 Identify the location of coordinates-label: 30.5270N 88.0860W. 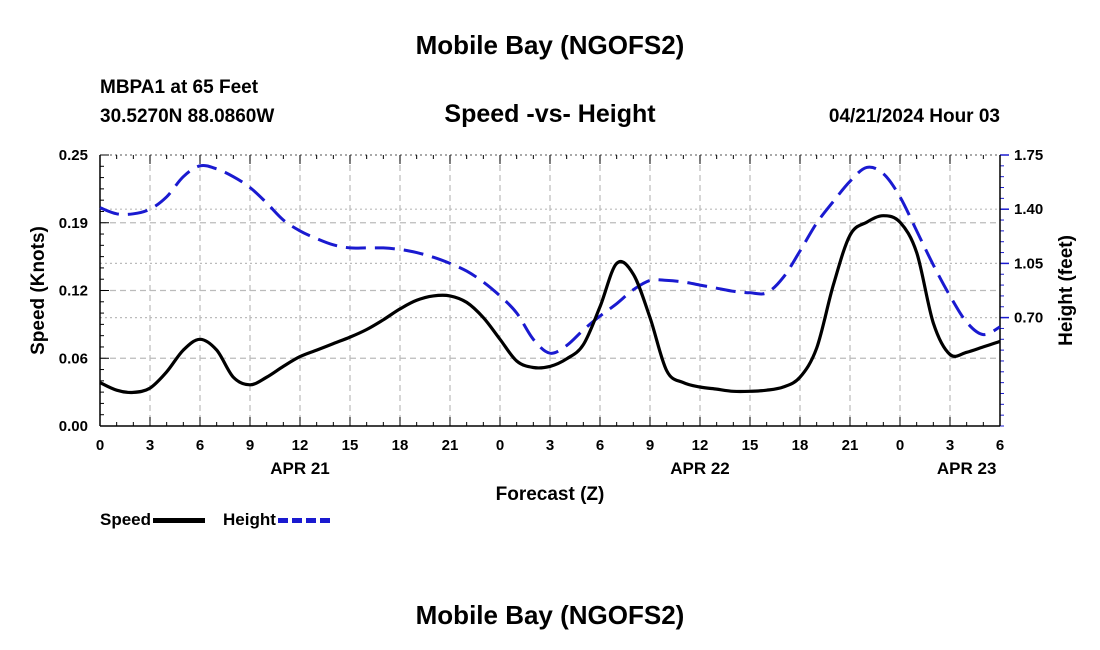
(187, 116).